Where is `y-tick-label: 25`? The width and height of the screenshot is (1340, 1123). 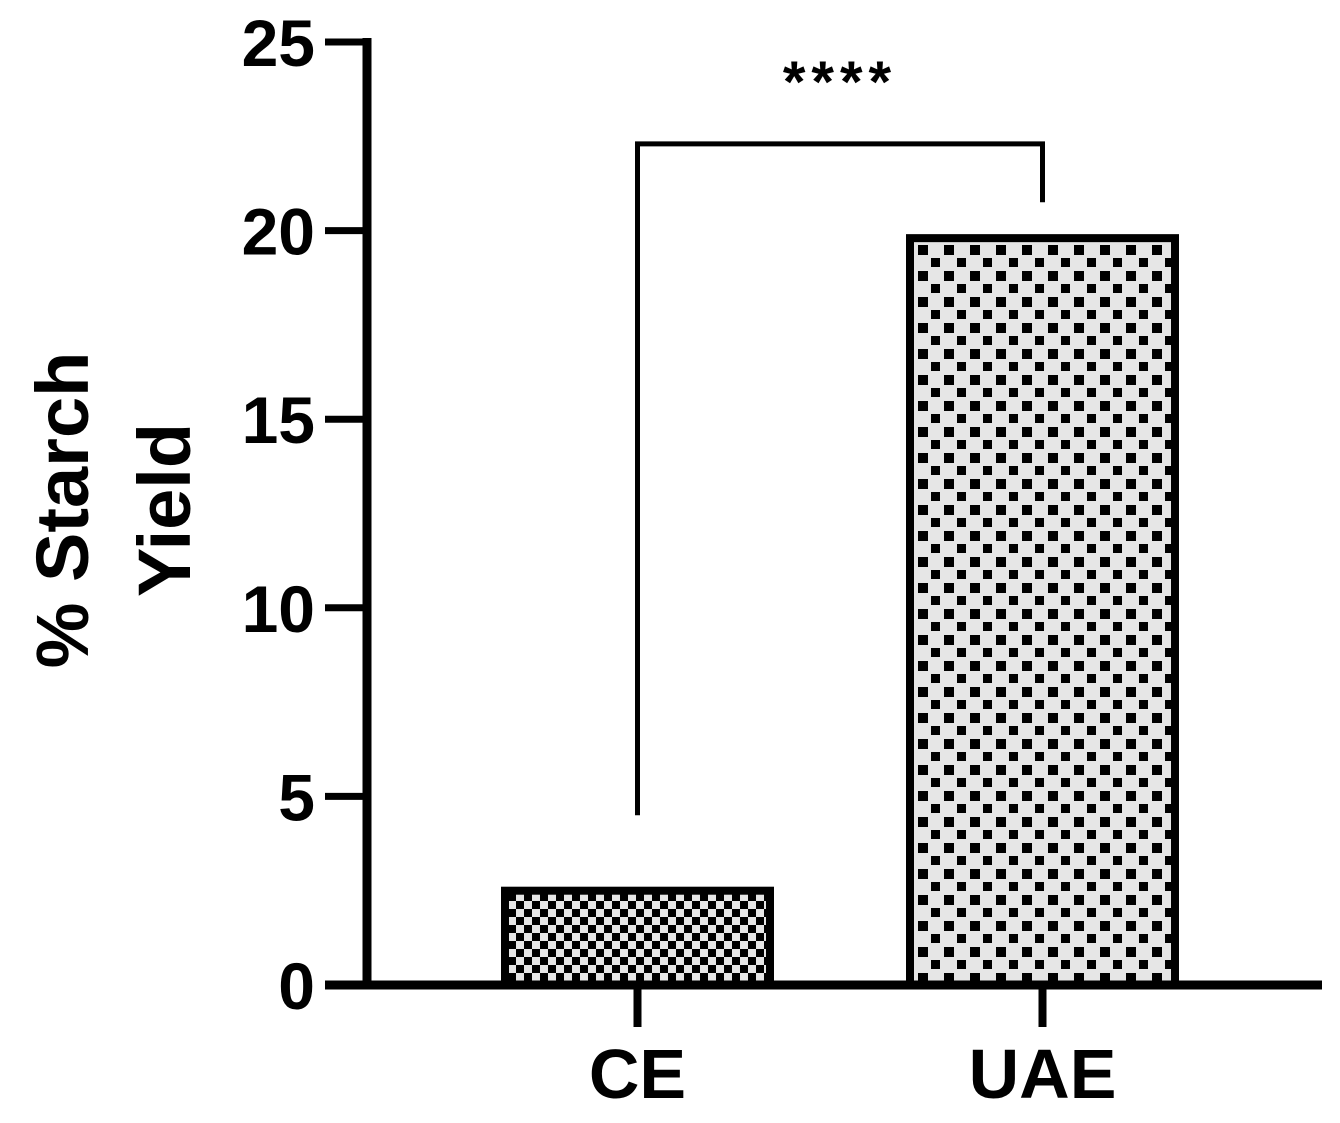
y-tick-label: 25 is located at coordinates (278, 43).